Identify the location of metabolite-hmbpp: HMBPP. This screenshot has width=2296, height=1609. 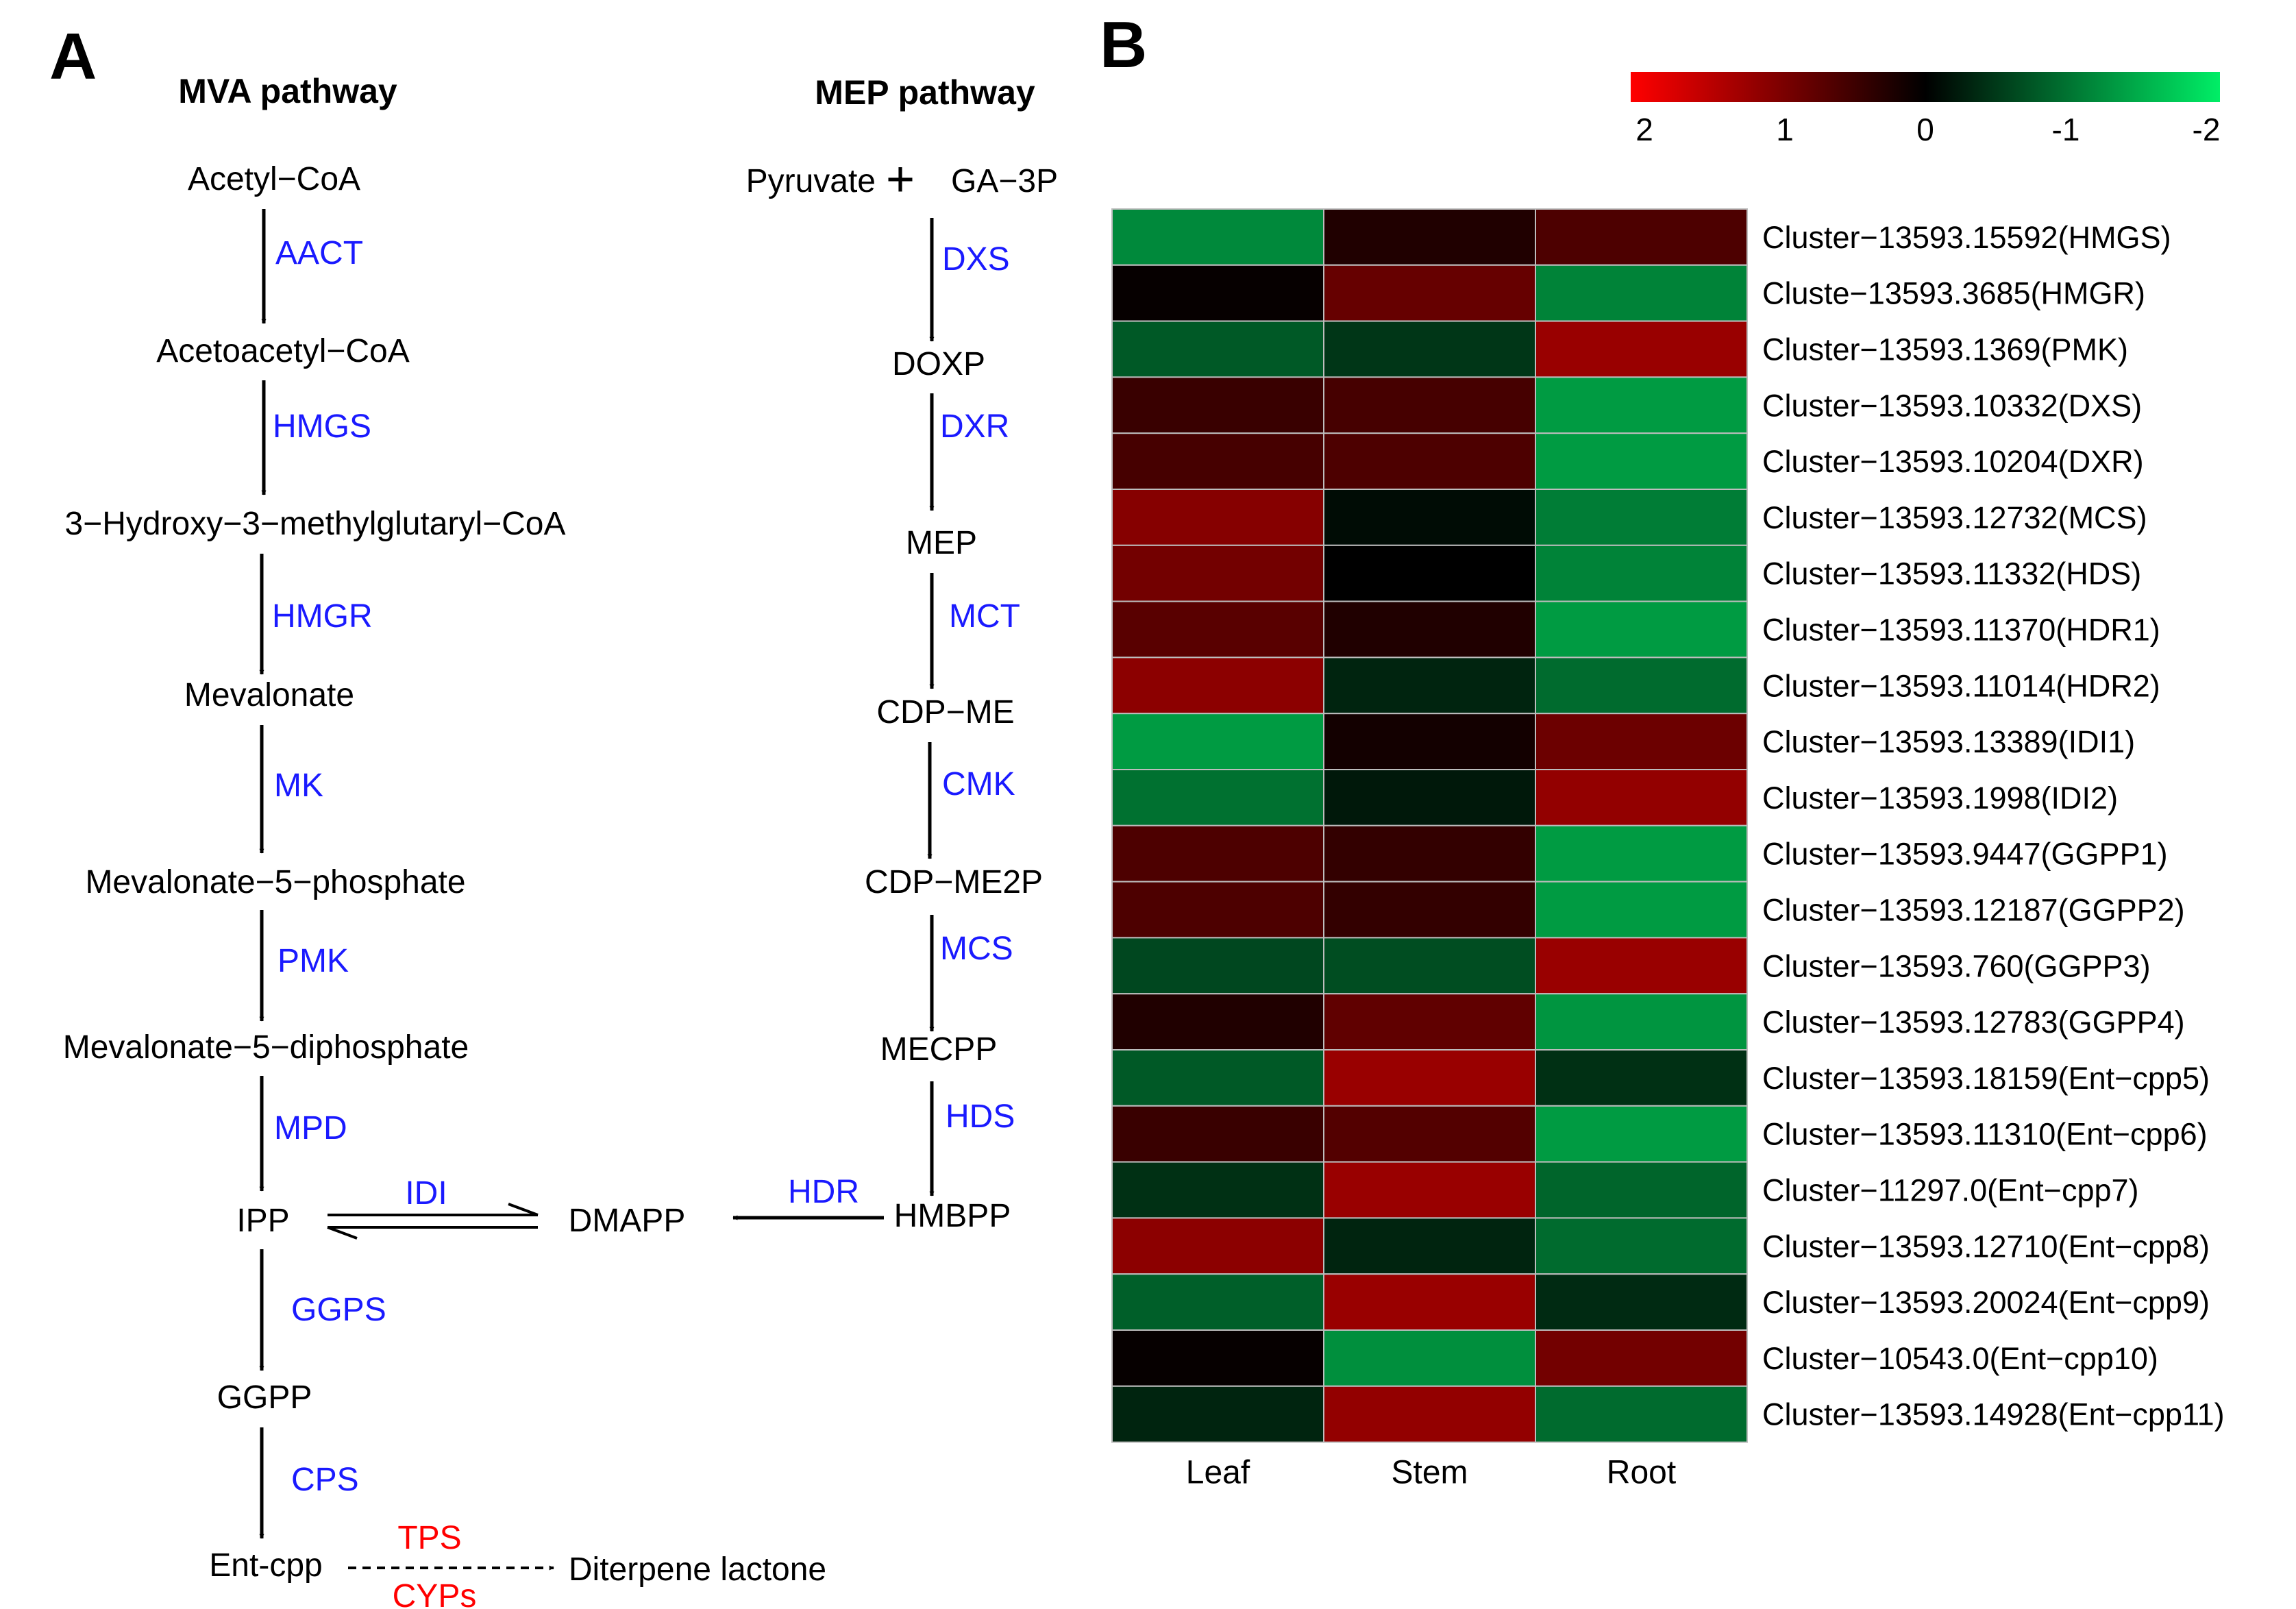
(952, 1216).